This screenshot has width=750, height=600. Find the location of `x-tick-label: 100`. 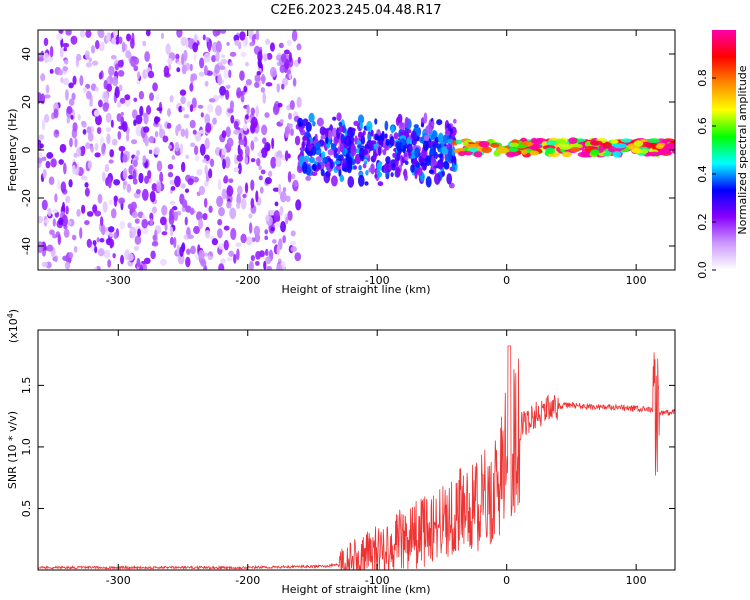

x-tick-label: 100 is located at coordinates (636, 280).